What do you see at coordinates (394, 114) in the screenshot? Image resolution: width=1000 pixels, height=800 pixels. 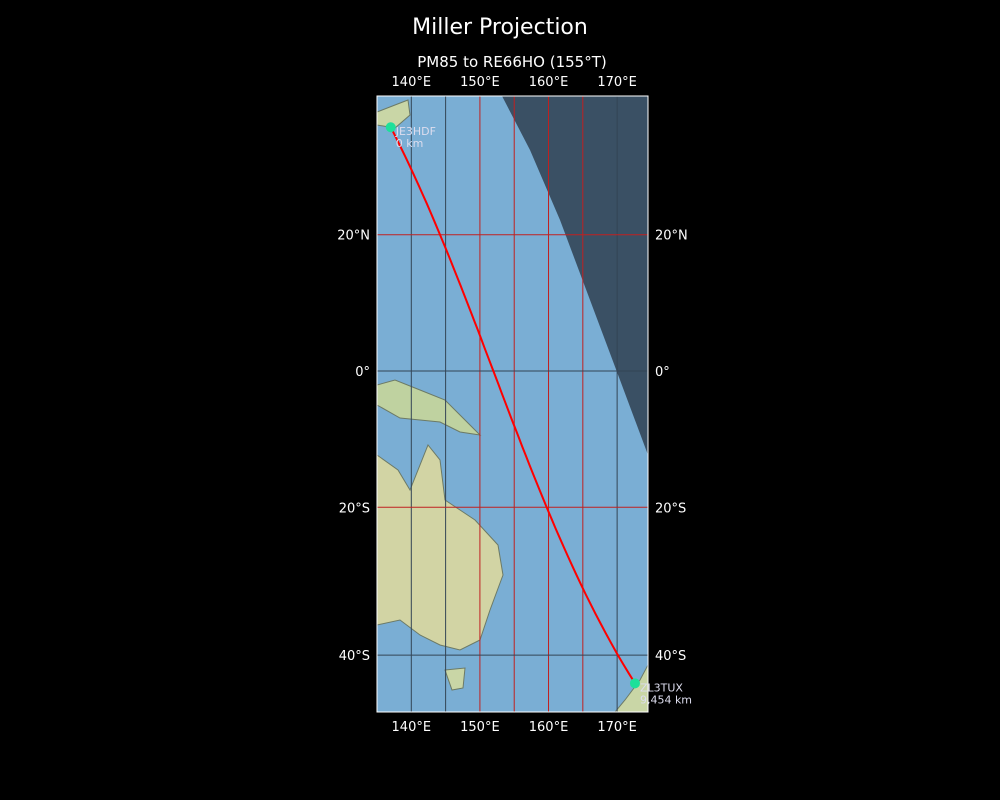 I see `land-japan` at bounding box center [394, 114].